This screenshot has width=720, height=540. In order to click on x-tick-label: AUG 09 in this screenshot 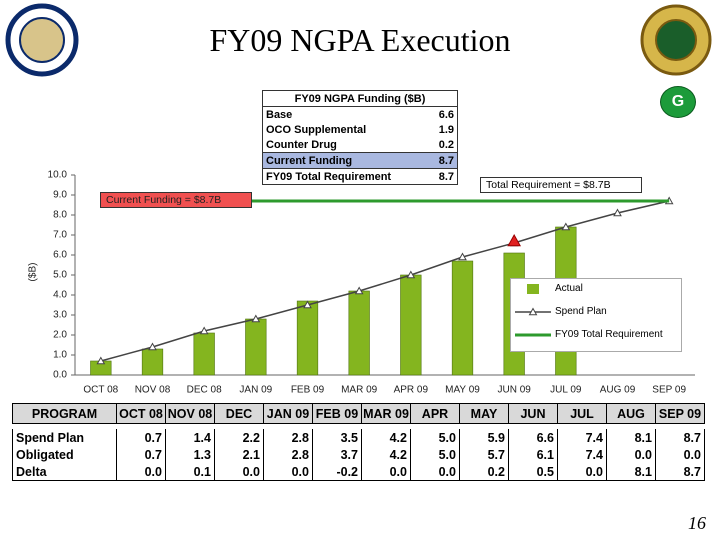, I will do `click(618, 390)`.